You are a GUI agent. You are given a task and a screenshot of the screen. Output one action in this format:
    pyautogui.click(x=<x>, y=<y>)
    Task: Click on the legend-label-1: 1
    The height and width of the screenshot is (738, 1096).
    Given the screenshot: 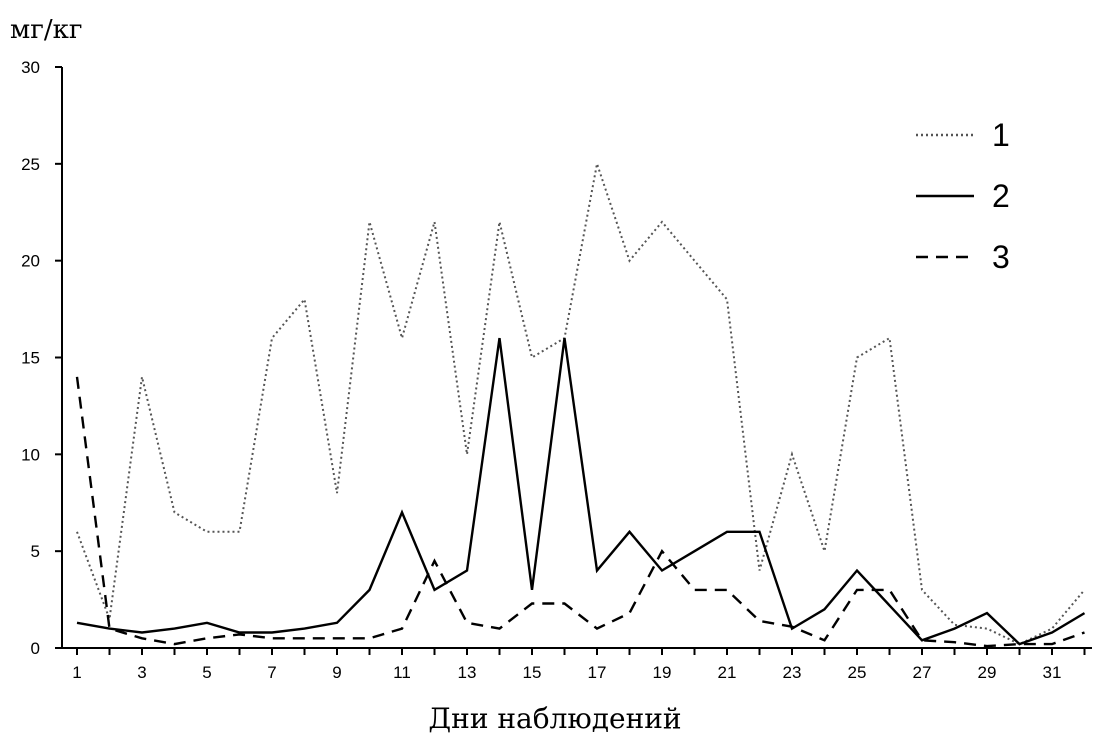 What is the action you would take?
    pyautogui.click(x=1001, y=135)
    